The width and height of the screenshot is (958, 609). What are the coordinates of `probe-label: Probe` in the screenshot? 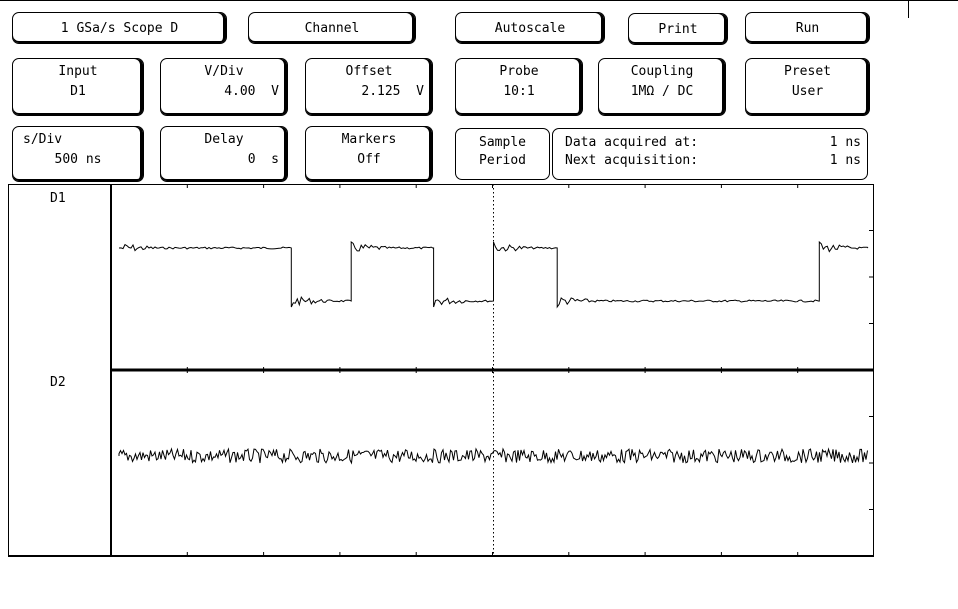 It's located at (519, 71).